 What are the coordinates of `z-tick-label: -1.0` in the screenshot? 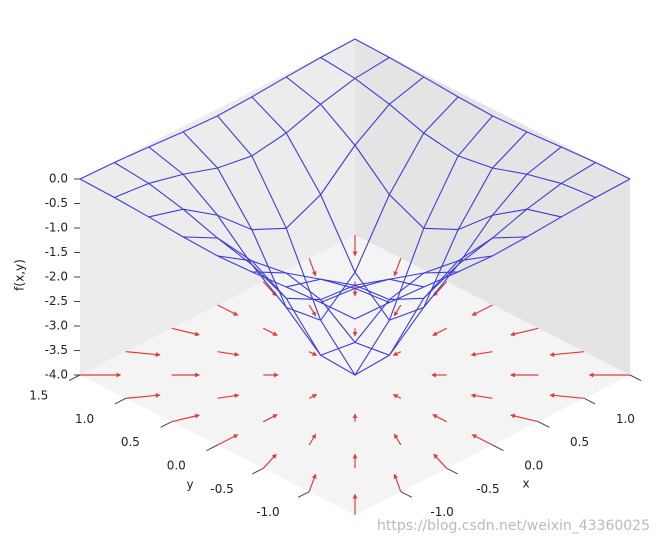 It's located at (56, 228).